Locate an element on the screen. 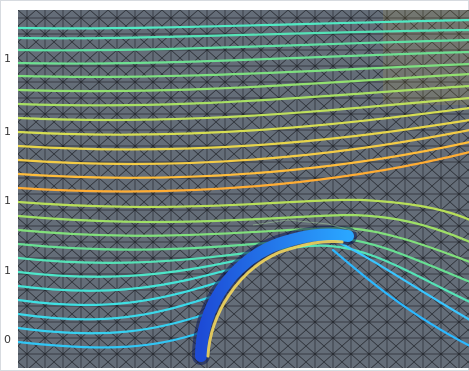 The image size is (469, 371). body-highlight is located at coordinates (275, 299).